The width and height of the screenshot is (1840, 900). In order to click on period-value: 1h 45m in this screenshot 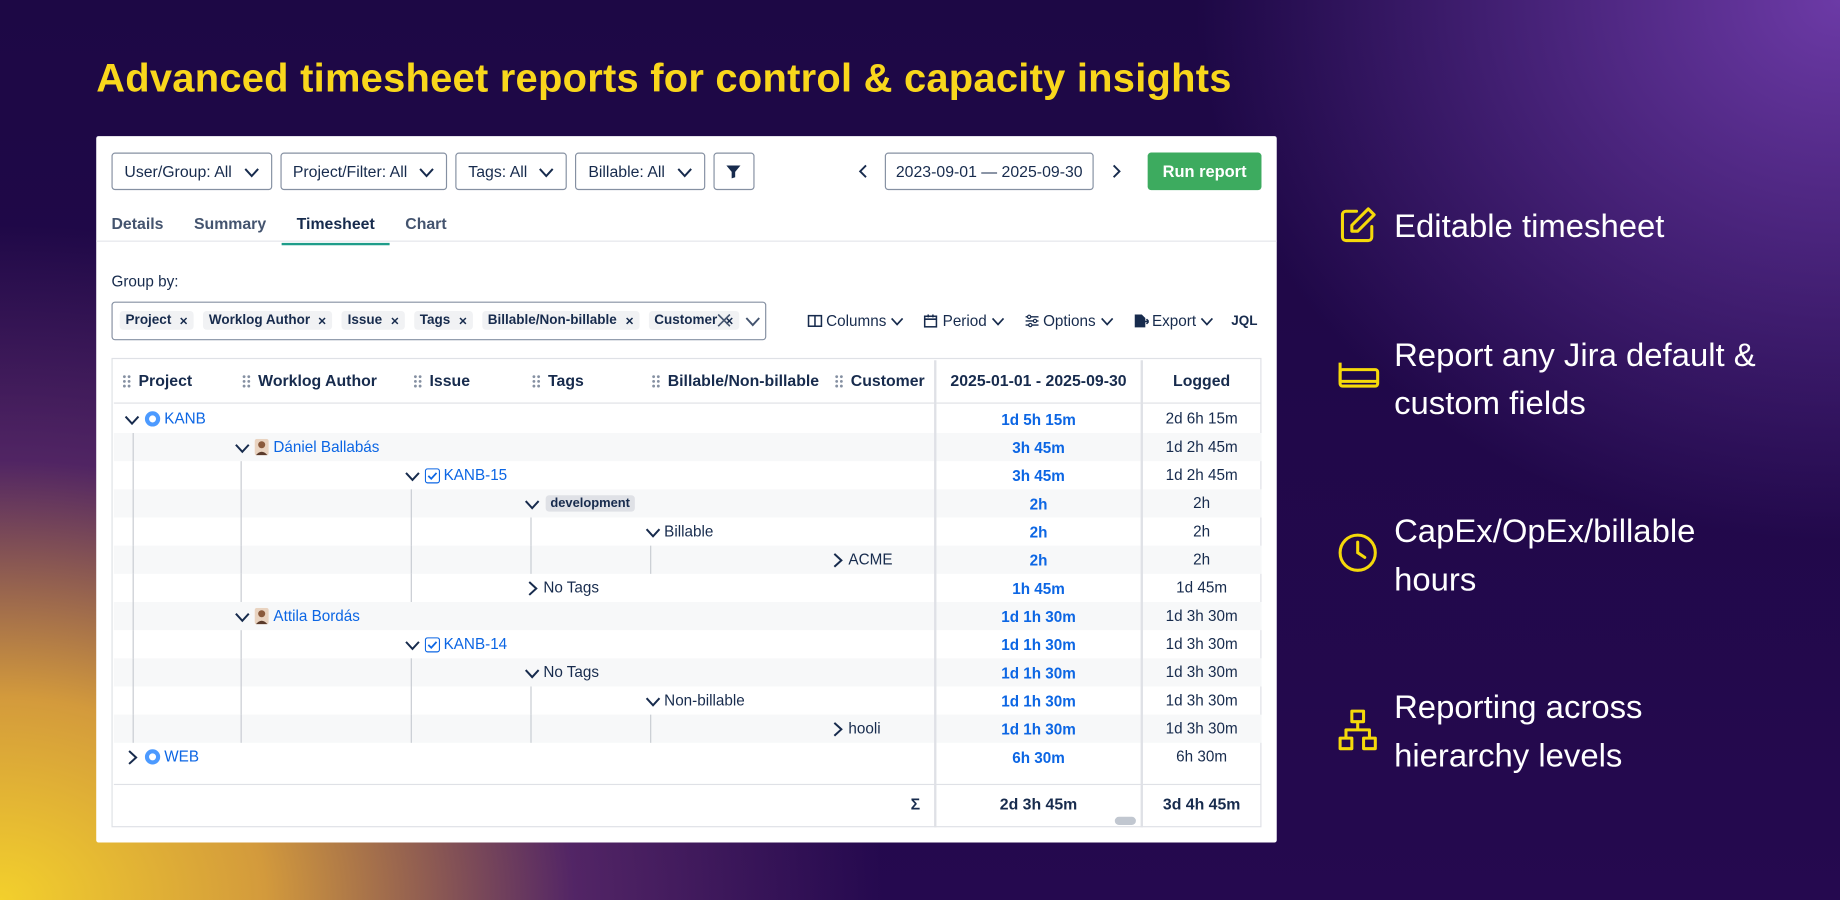, I will do `click(1038, 588)`.